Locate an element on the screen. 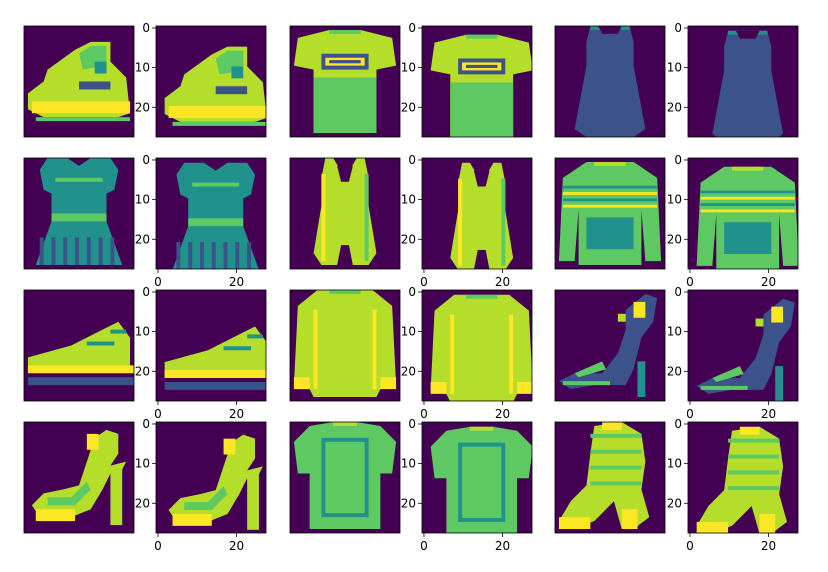 This screenshot has height=572, width=828. image-panel-tank-top-original is located at coordinates (610, 81).